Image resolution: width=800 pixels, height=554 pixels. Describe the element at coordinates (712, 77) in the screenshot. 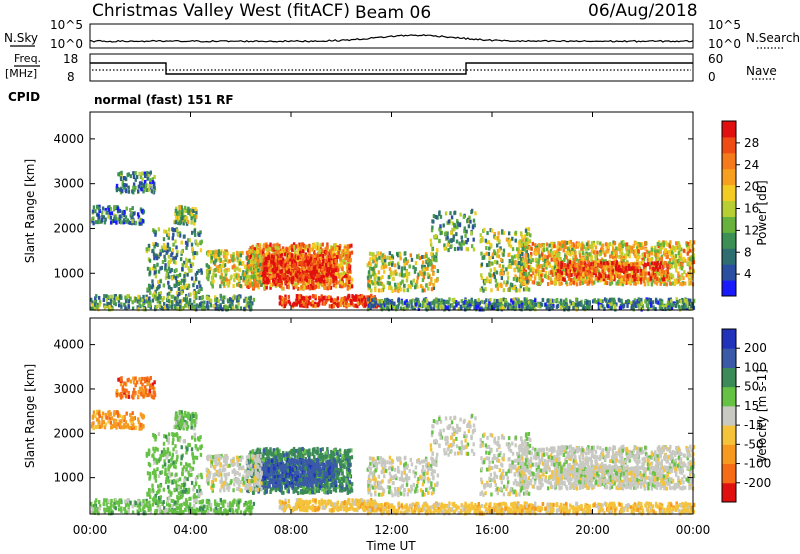

I see `nave-tick-bottom: 0` at that location.